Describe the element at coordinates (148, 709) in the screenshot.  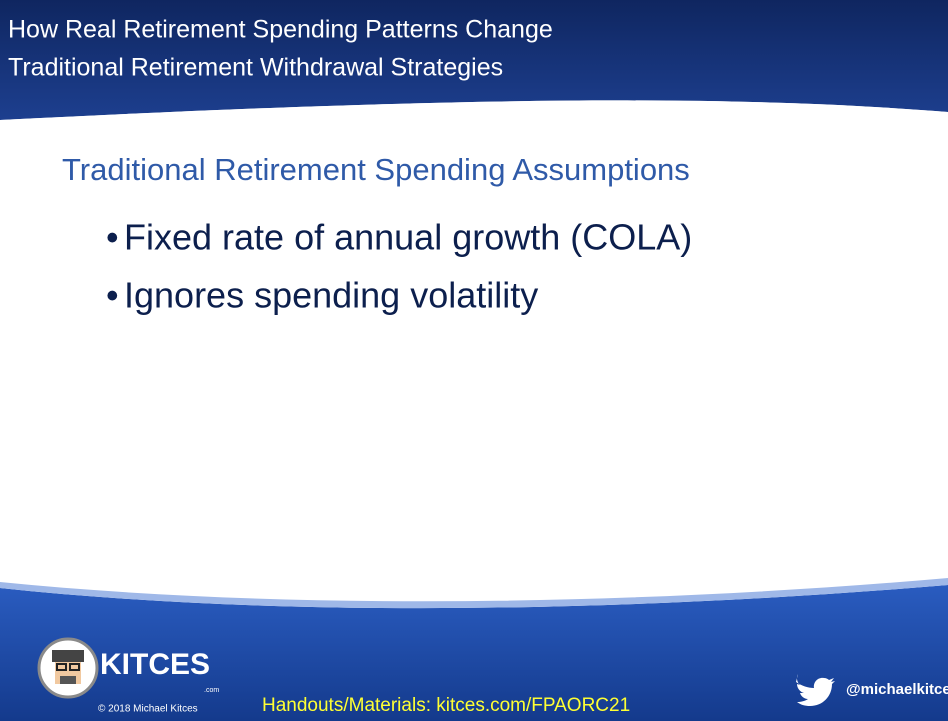
I see `copyright: © 2018 Michael Kitces` at that location.